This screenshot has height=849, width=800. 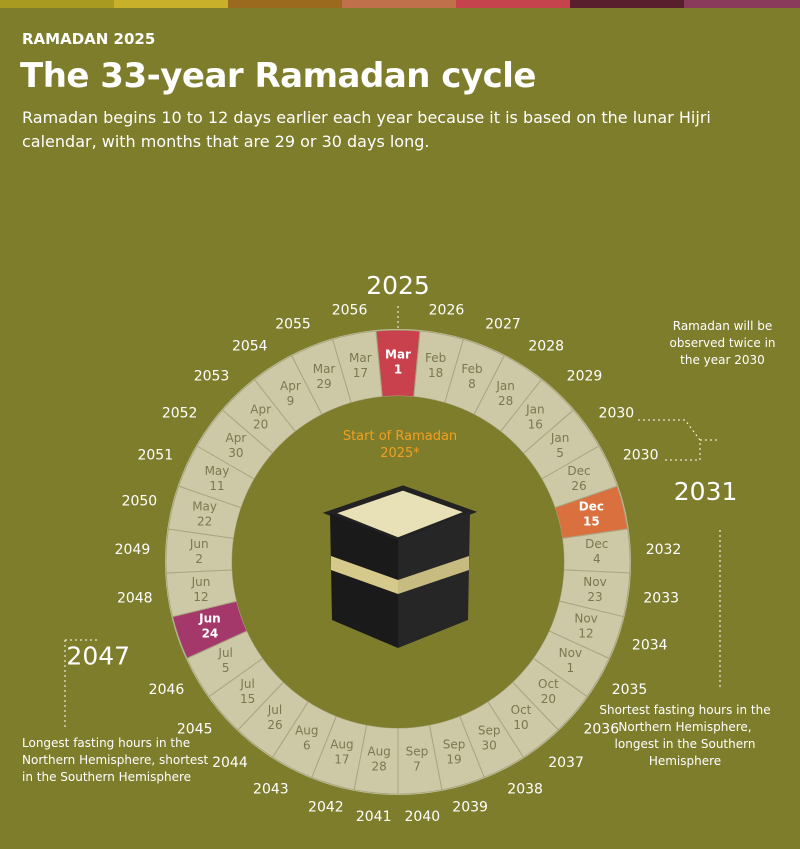 What do you see at coordinates (630, 690) in the screenshot?
I see `year-label: 2035` at bounding box center [630, 690].